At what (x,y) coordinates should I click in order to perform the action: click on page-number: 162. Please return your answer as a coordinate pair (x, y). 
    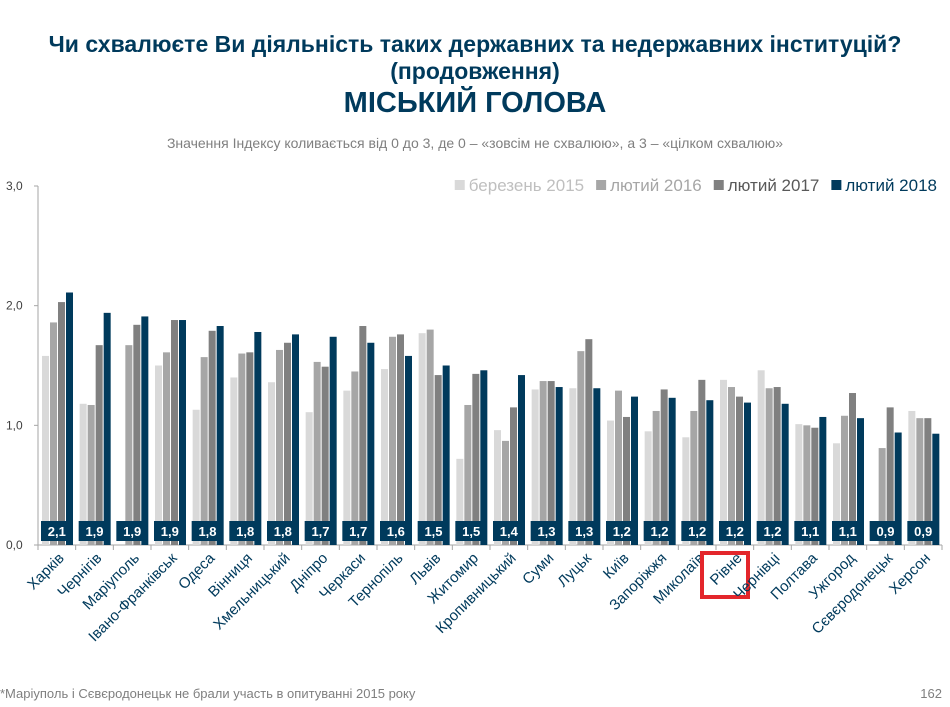
    Looking at the image, I should click on (931, 693).